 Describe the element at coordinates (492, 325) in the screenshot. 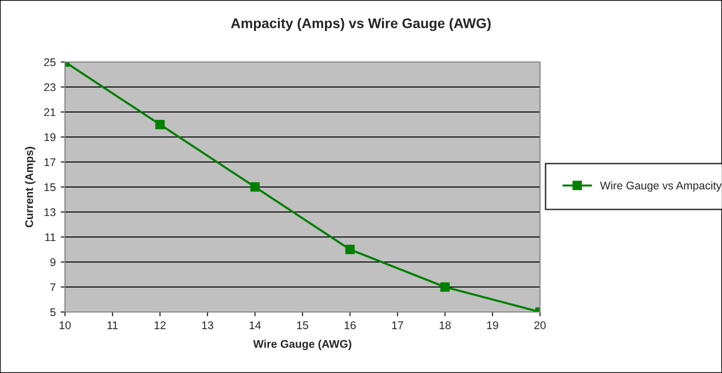

I see `x-tick-label: 19` at that location.